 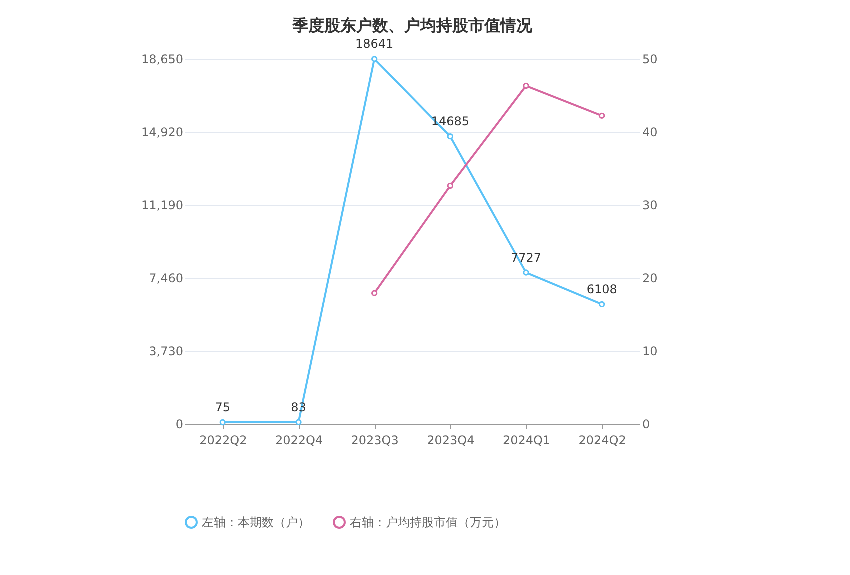 What do you see at coordinates (428, 523) in the screenshot?
I see `legend-label: 右轴：户均持股市值（万元）` at bounding box center [428, 523].